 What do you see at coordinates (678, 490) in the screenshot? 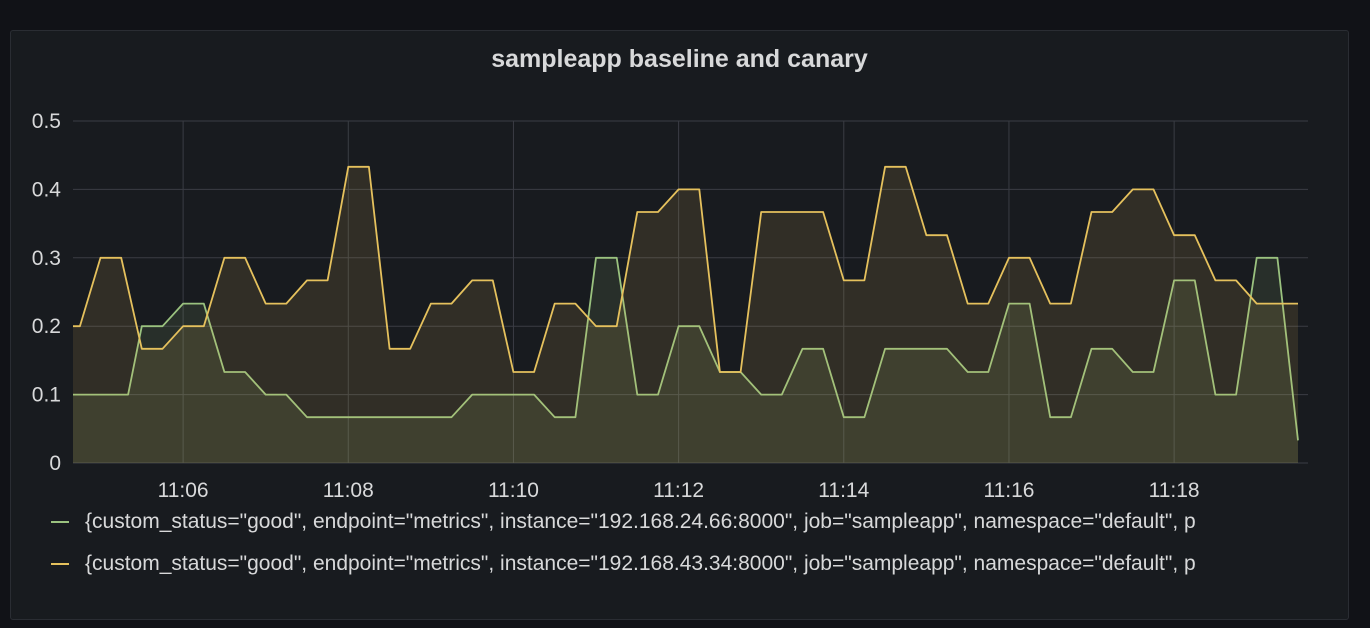
I see `x-tick-label: 11:12` at bounding box center [678, 490].